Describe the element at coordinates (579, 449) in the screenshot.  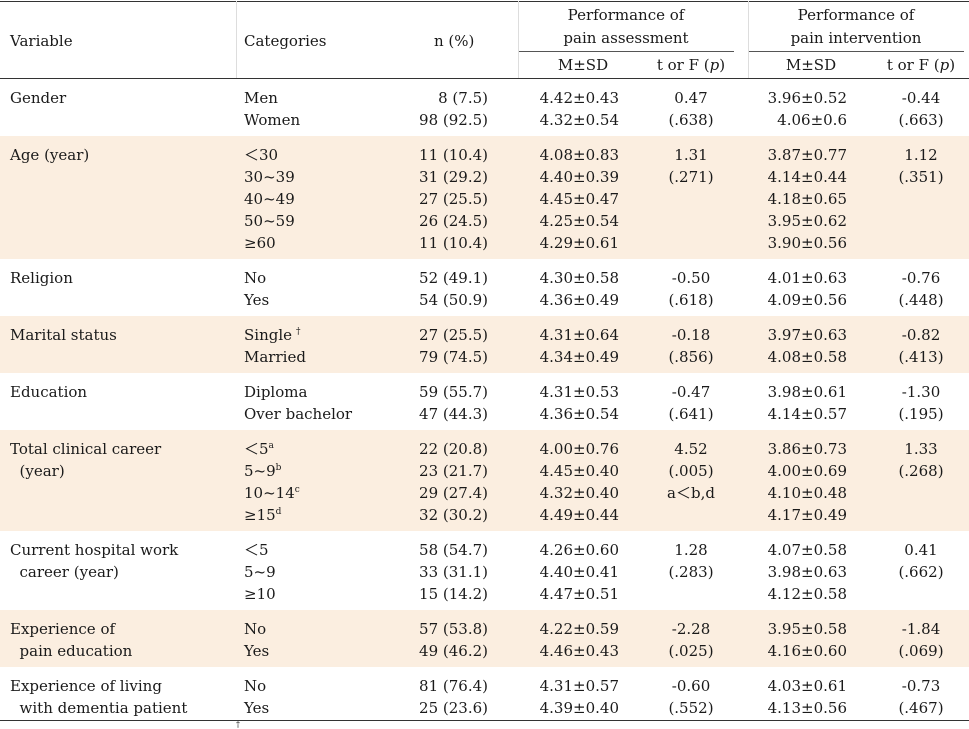
I see `cell-assessment-msd-text: 4.00±0.76` at that location.